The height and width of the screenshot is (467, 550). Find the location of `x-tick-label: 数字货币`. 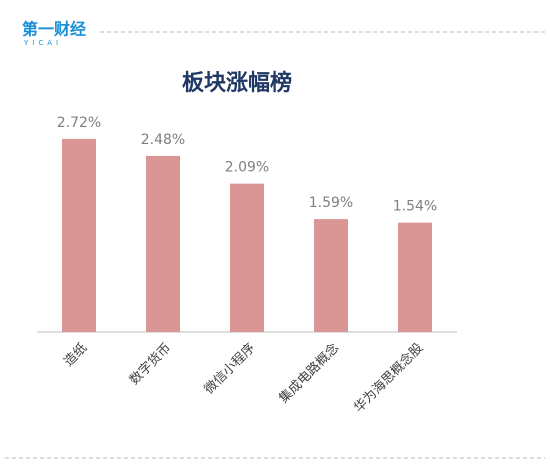

x-tick-label: 数字货币 is located at coordinates (150, 364).